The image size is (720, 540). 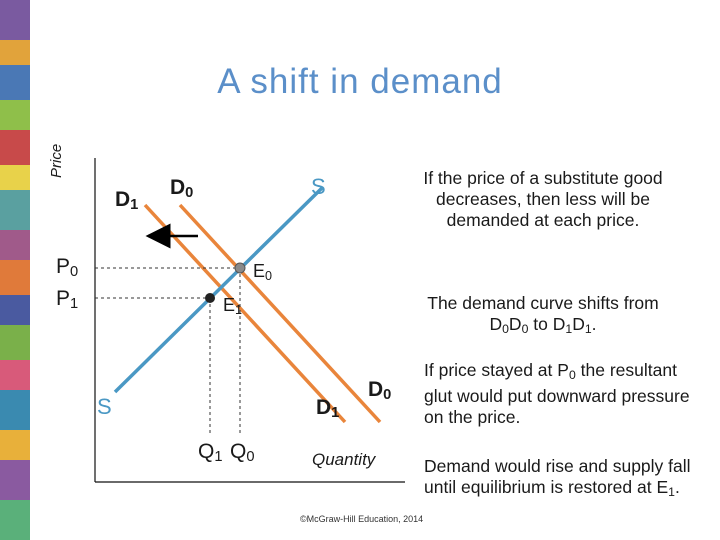 What do you see at coordinates (210, 298) in the screenshot?
I see `e1-point` at bounding box center [210, 298].